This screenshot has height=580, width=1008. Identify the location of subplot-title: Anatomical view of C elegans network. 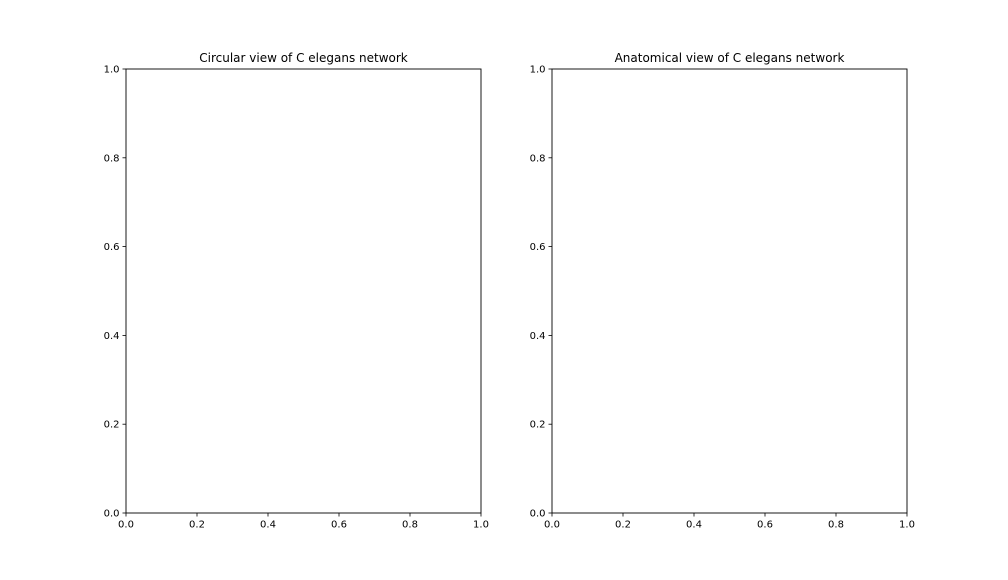
(730, 58).